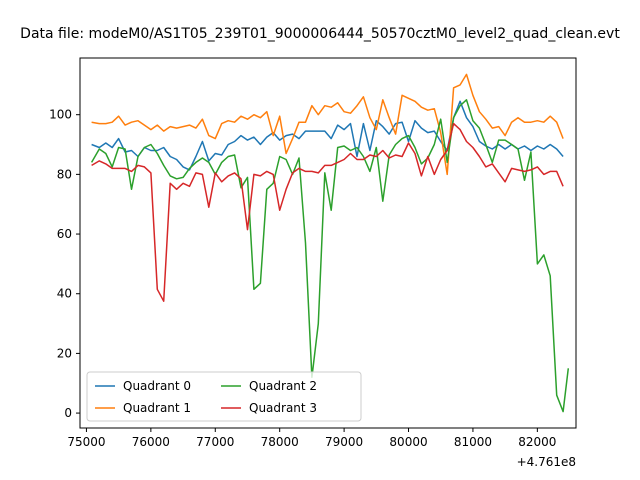 The width and height of the screenshot is (640, 480). What do you see at coordinates (64, 294) in the screenshot?
I see `y-tick-label: 40` at bounding box center [64, 294].